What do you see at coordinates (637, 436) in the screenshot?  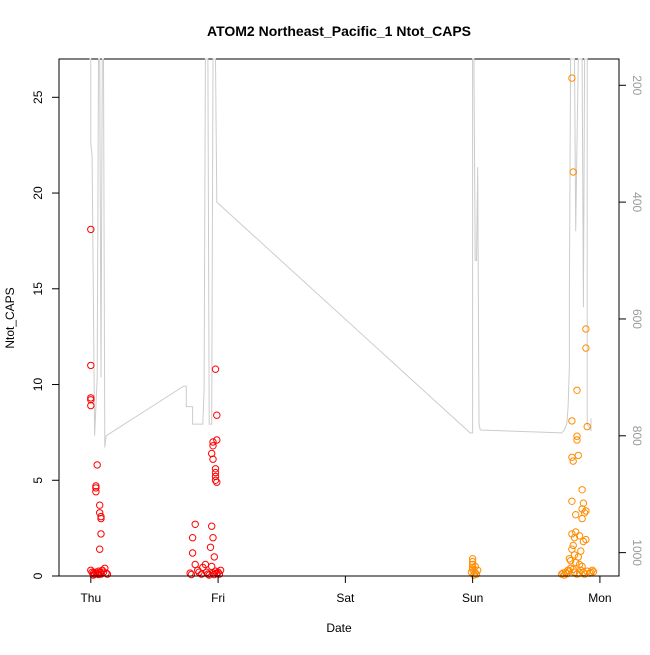 I see `y2-tick-label-800: 800` at bounding box center [637, 436].